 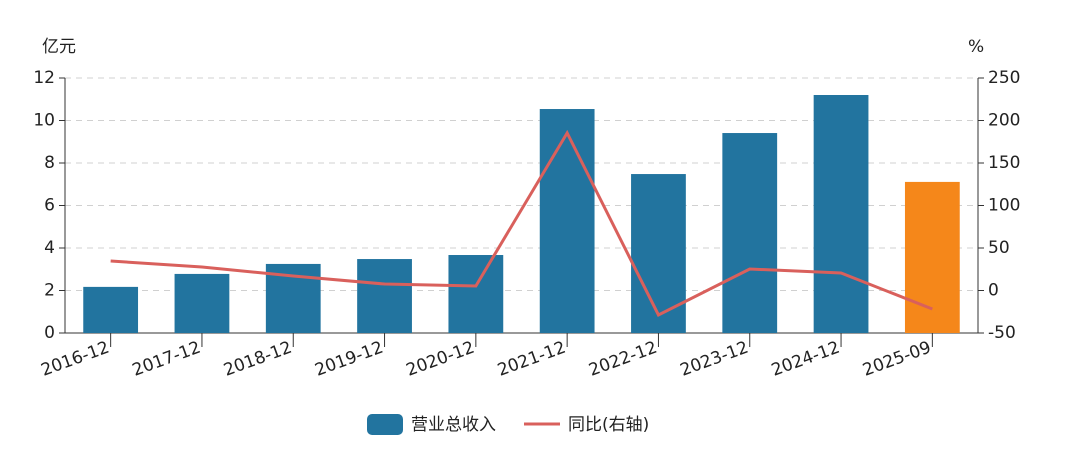 What do you see at coordinates (993, 291) in the screenshot?
I see `y2-tick-label: 0` at bounding box center [993, 291].